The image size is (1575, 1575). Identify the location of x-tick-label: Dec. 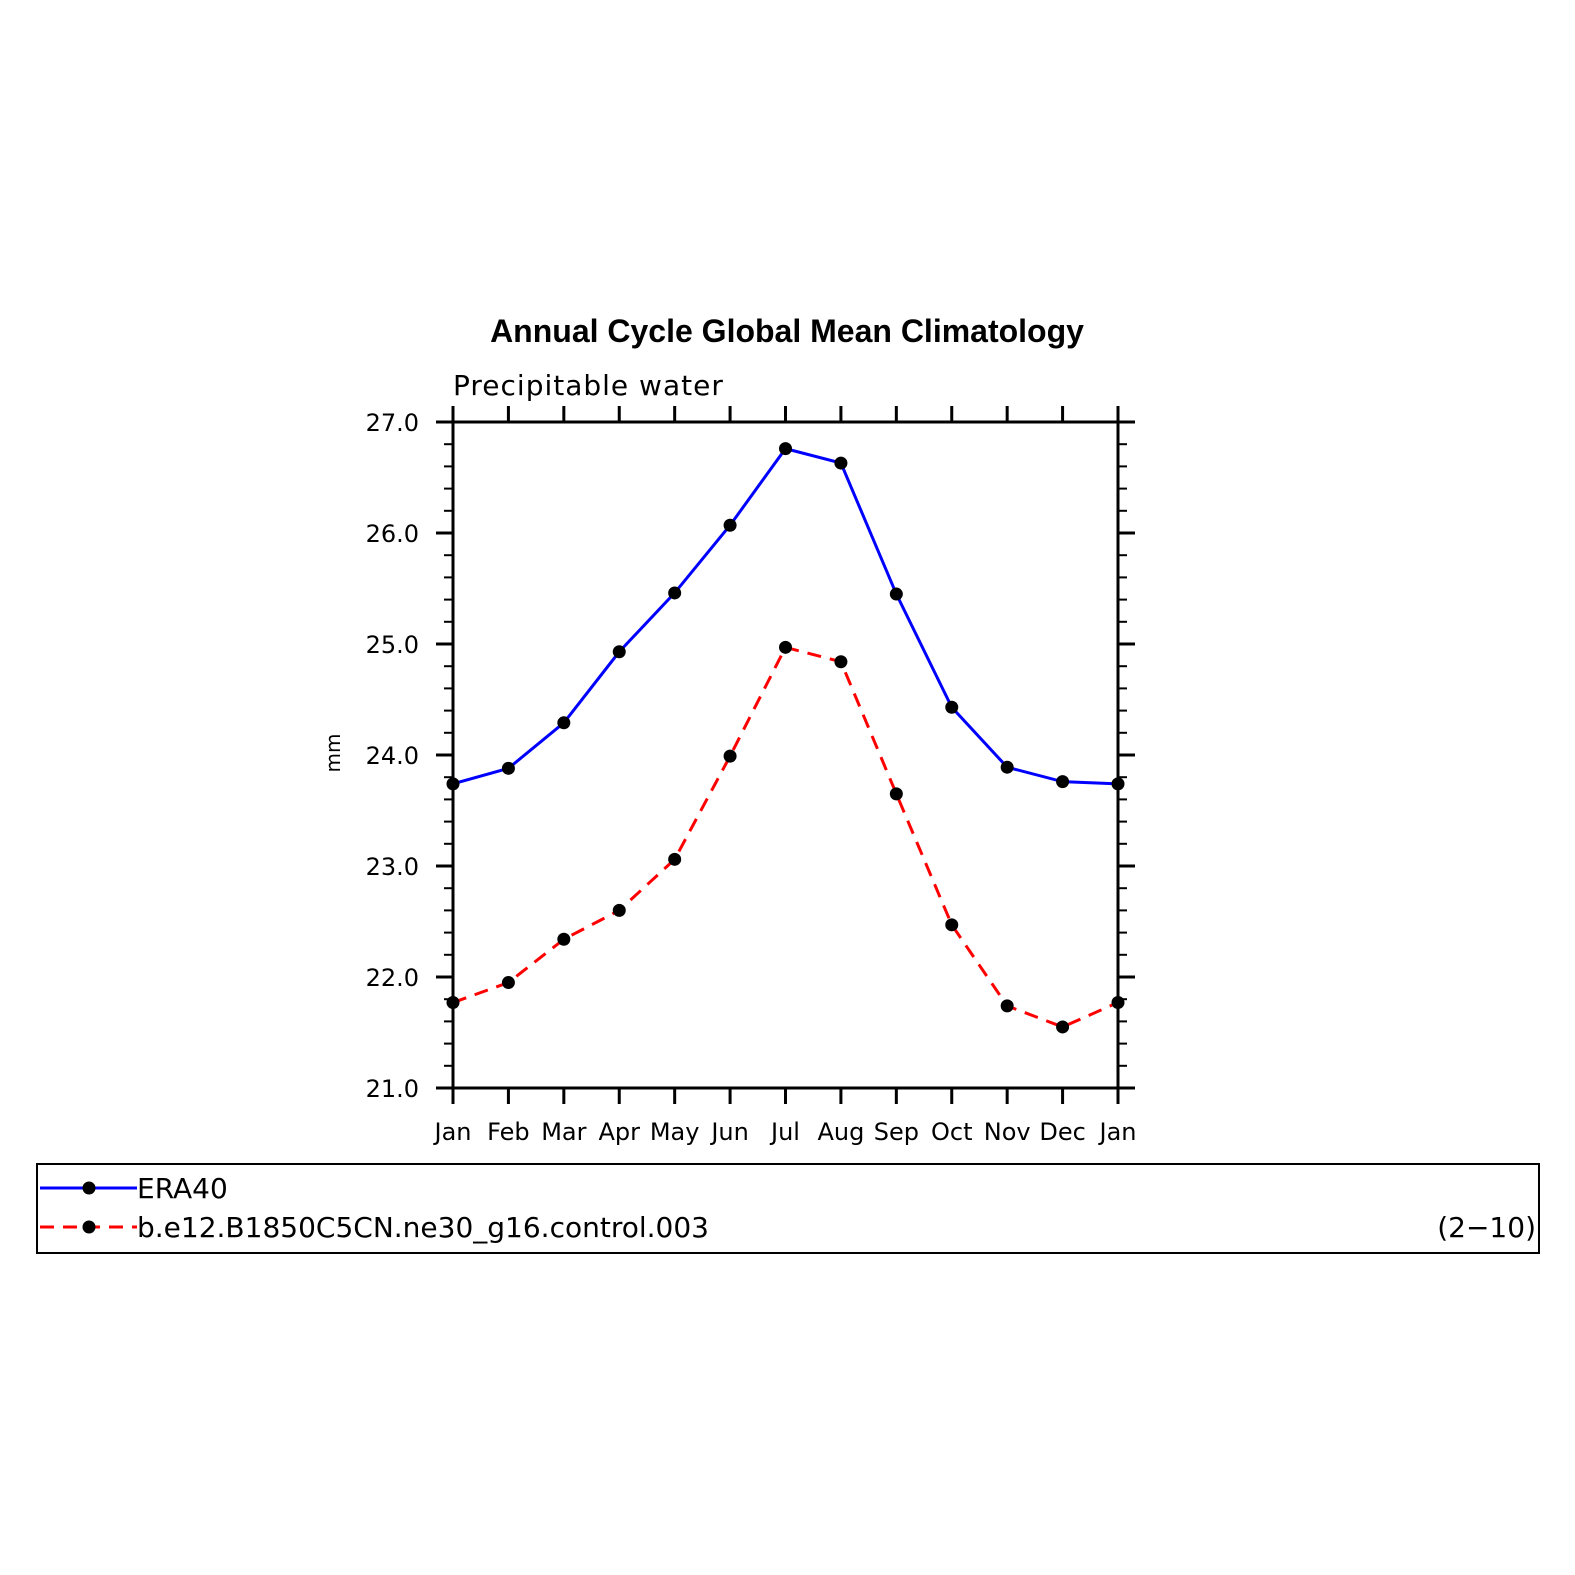
(1062, 1132).